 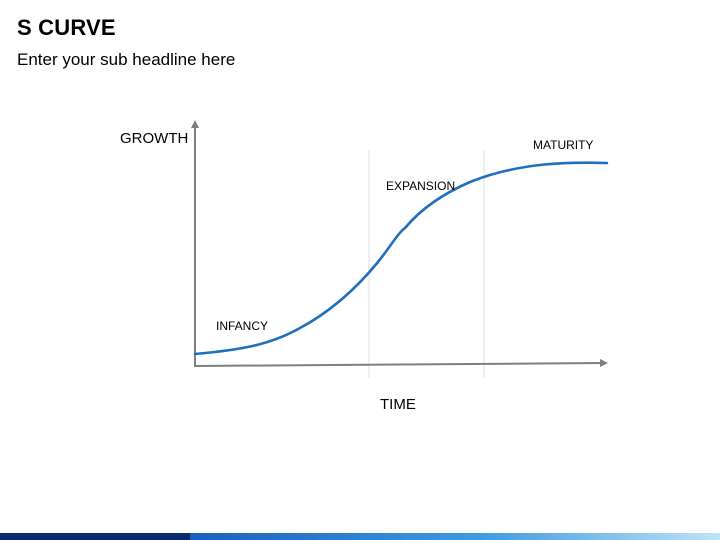 What do you see at coordinates (66, 27) in the screenshot?
I see `slide-title: S CURVE` at bounding box center [66, 27].